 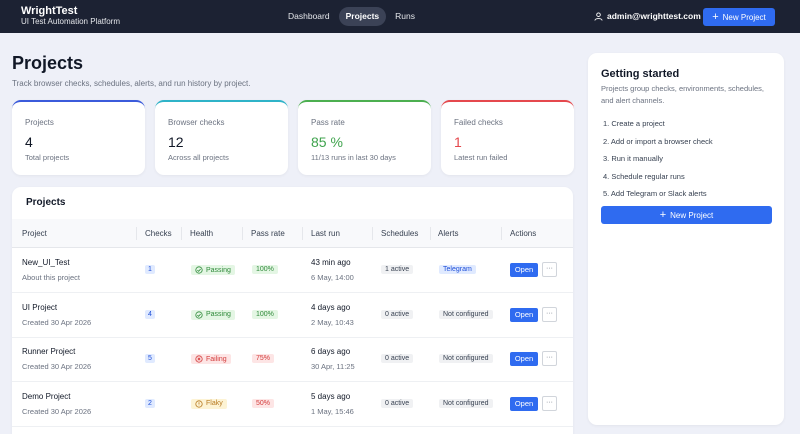 I want to click on stat-subtext: Total projects, so click(x=47, y=157).